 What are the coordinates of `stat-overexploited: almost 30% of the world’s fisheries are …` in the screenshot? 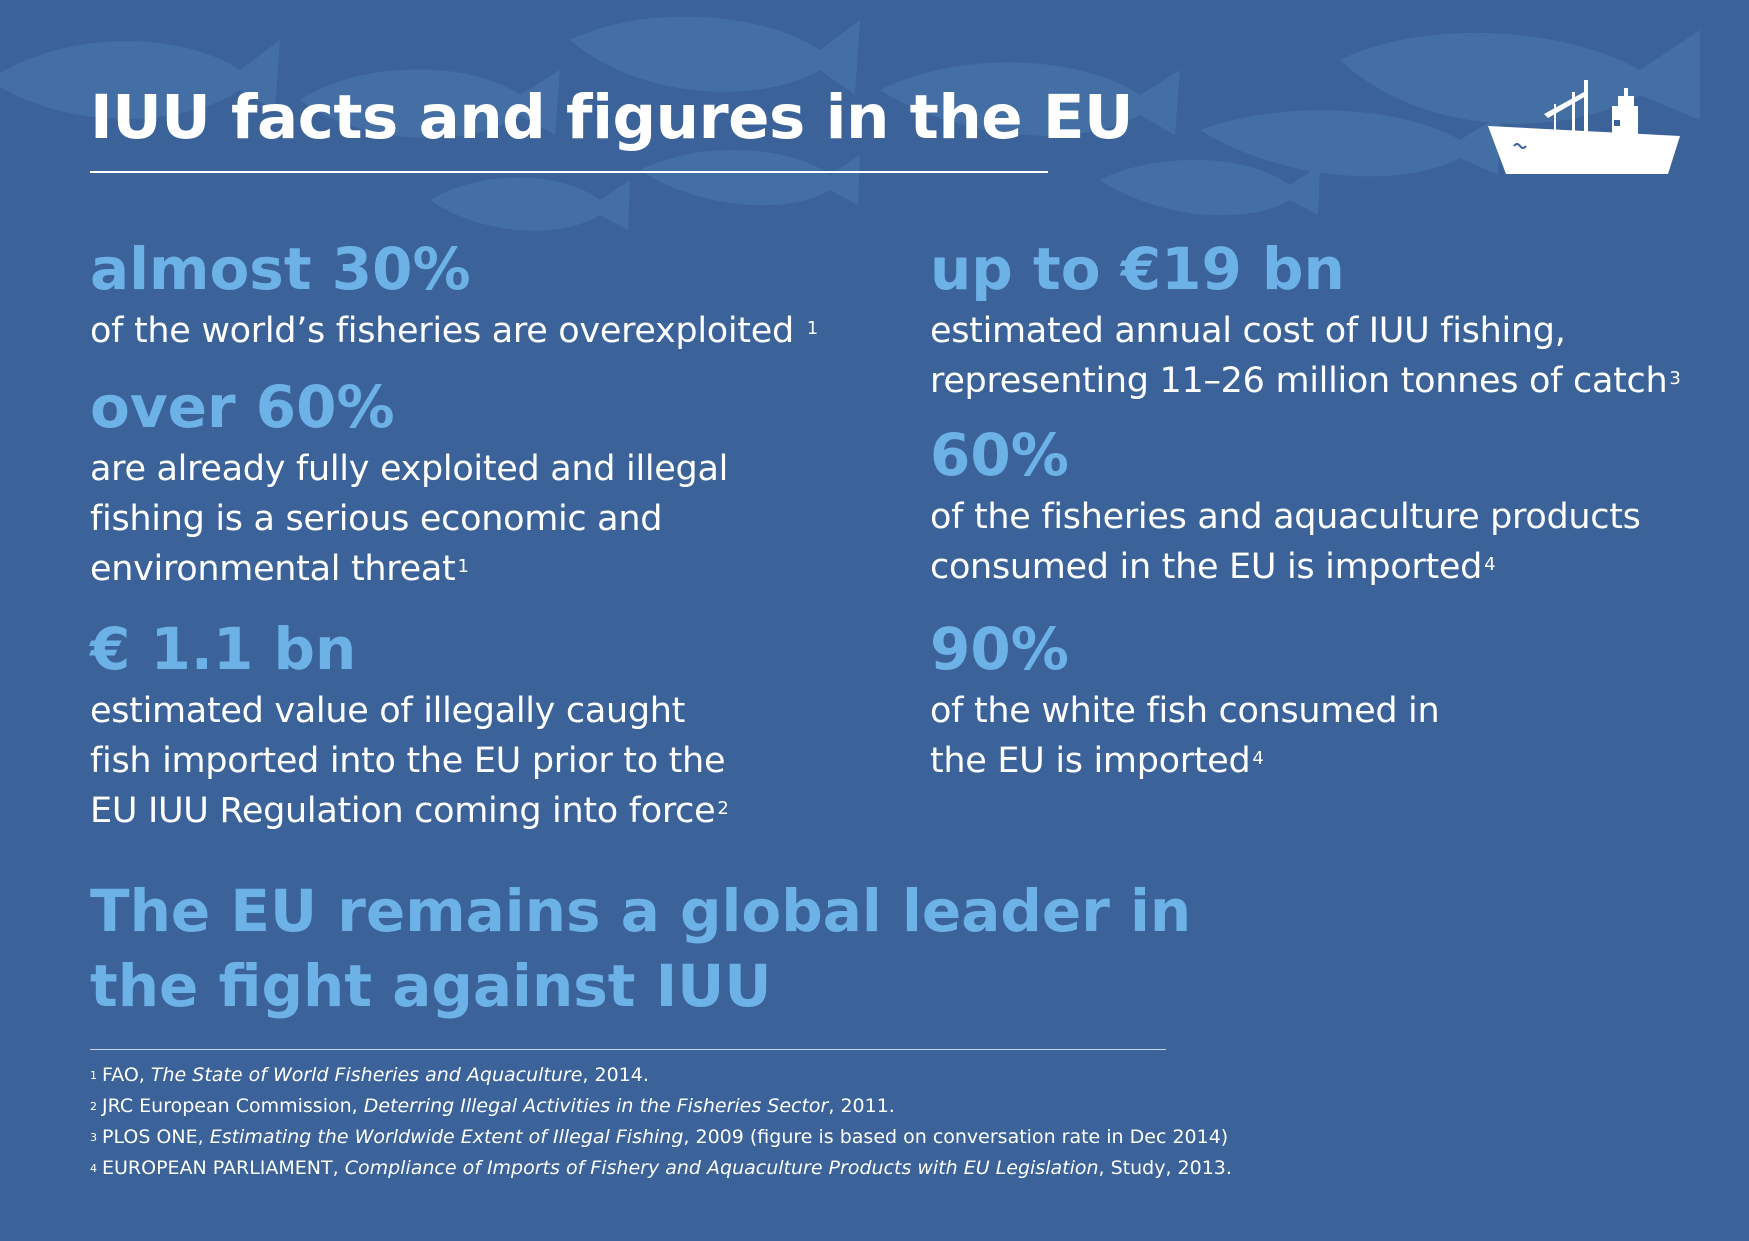 It's located at (454, 297).